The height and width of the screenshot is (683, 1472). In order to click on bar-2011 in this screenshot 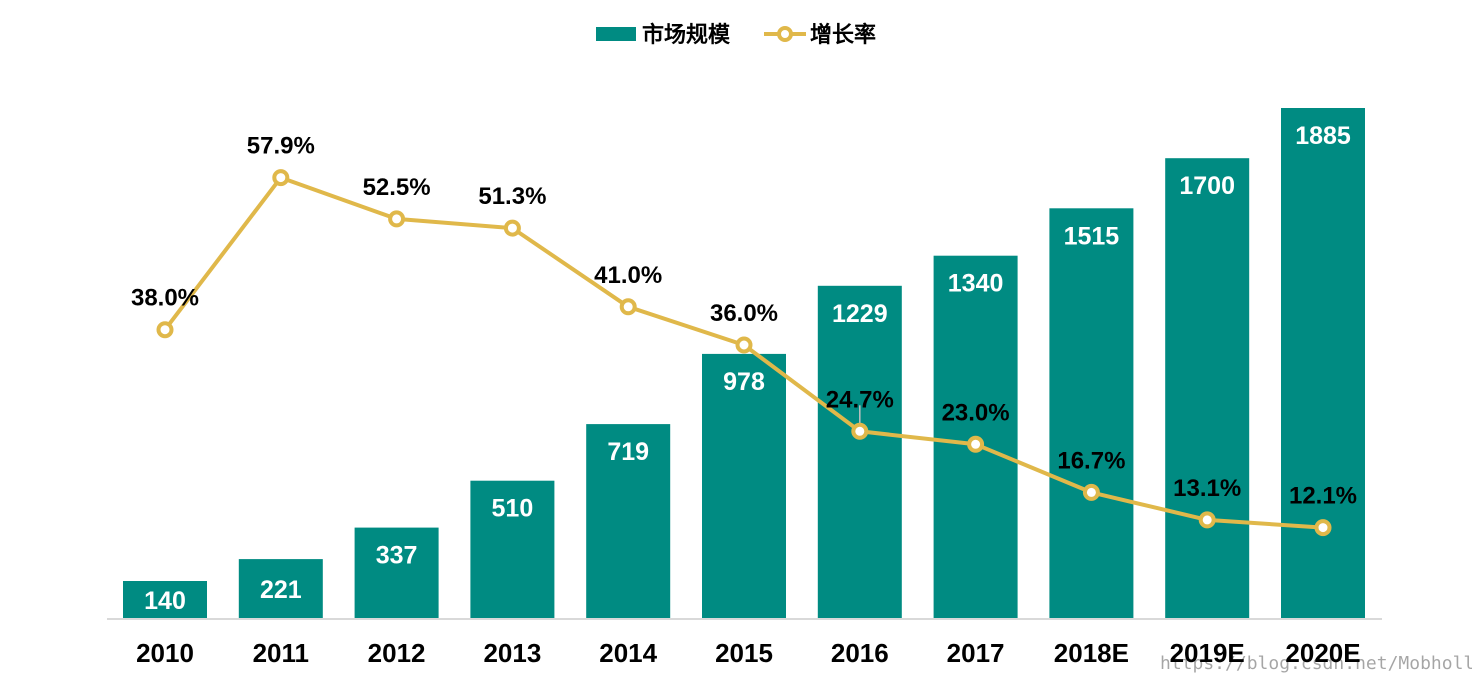, I will do `click(280, 589)`.